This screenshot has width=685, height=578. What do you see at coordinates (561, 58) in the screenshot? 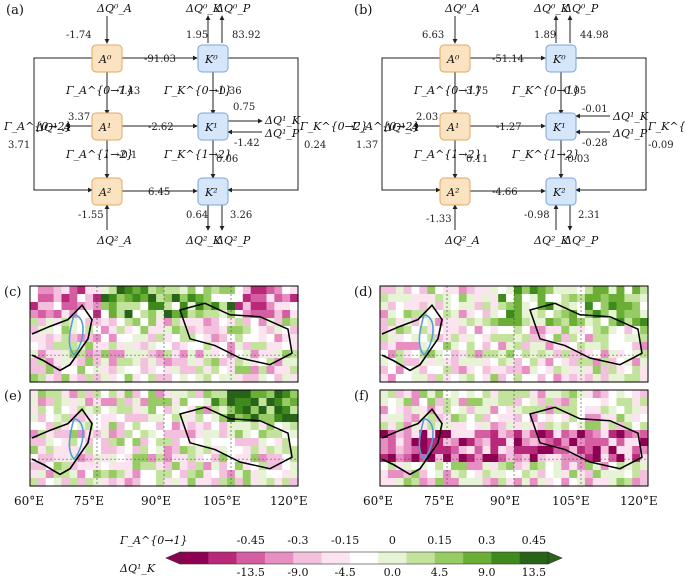
I see `box-k0-b` at bounding box center [561, 58].